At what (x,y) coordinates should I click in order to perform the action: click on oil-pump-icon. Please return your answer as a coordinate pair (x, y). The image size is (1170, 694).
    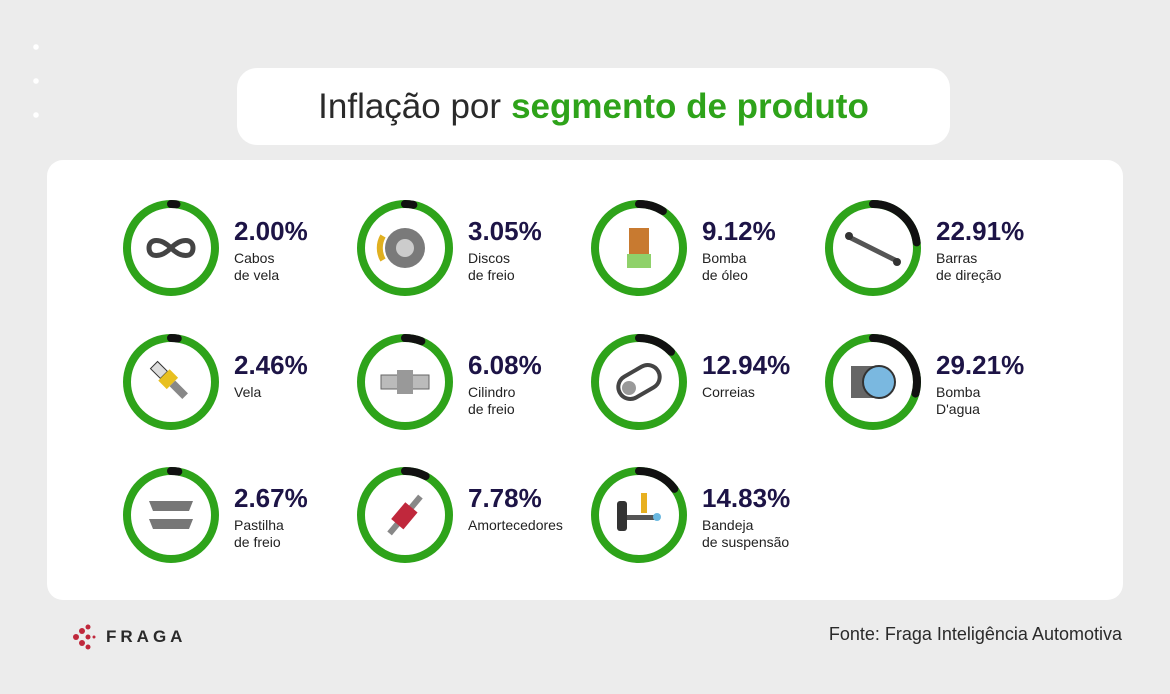
    Looking at the image, I should click on (639, 248).